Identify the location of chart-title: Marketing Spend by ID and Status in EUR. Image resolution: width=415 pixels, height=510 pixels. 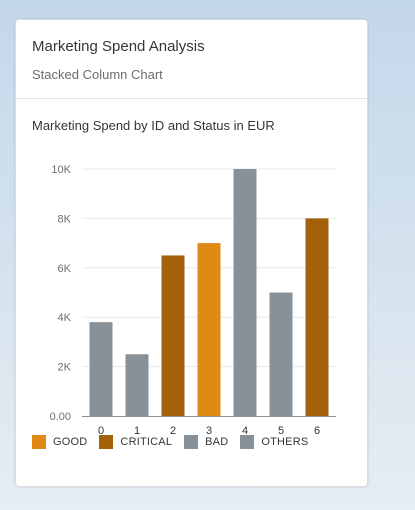
(153, 125).